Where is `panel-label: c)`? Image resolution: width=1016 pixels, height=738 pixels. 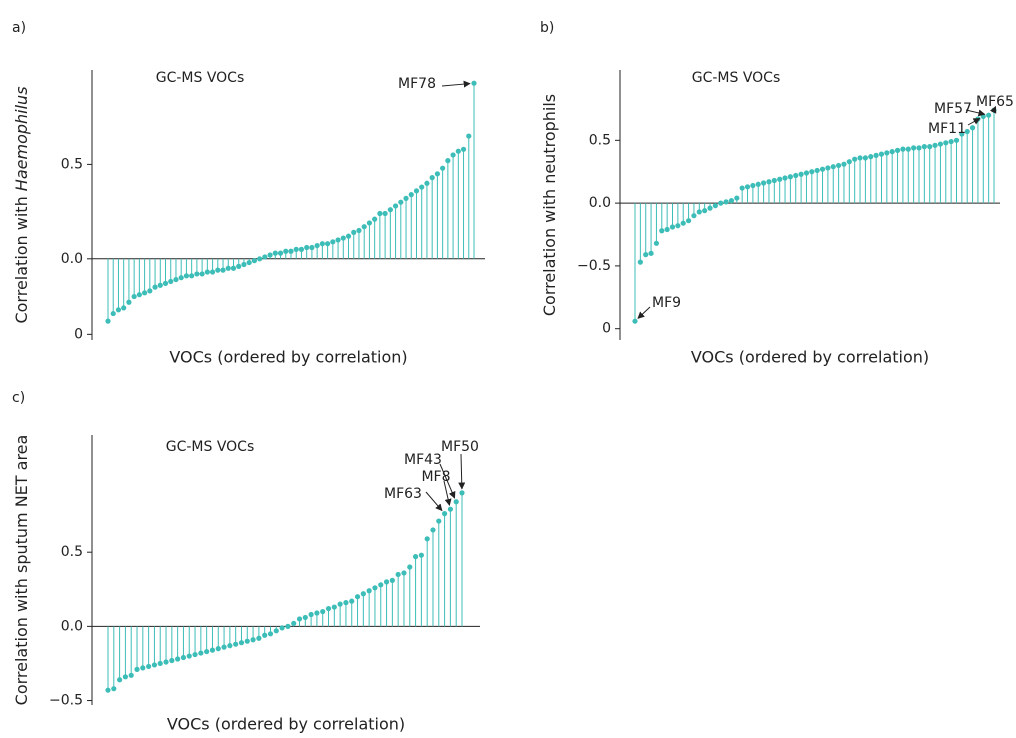 panel-label: c) is located at coordinates (18, 398).